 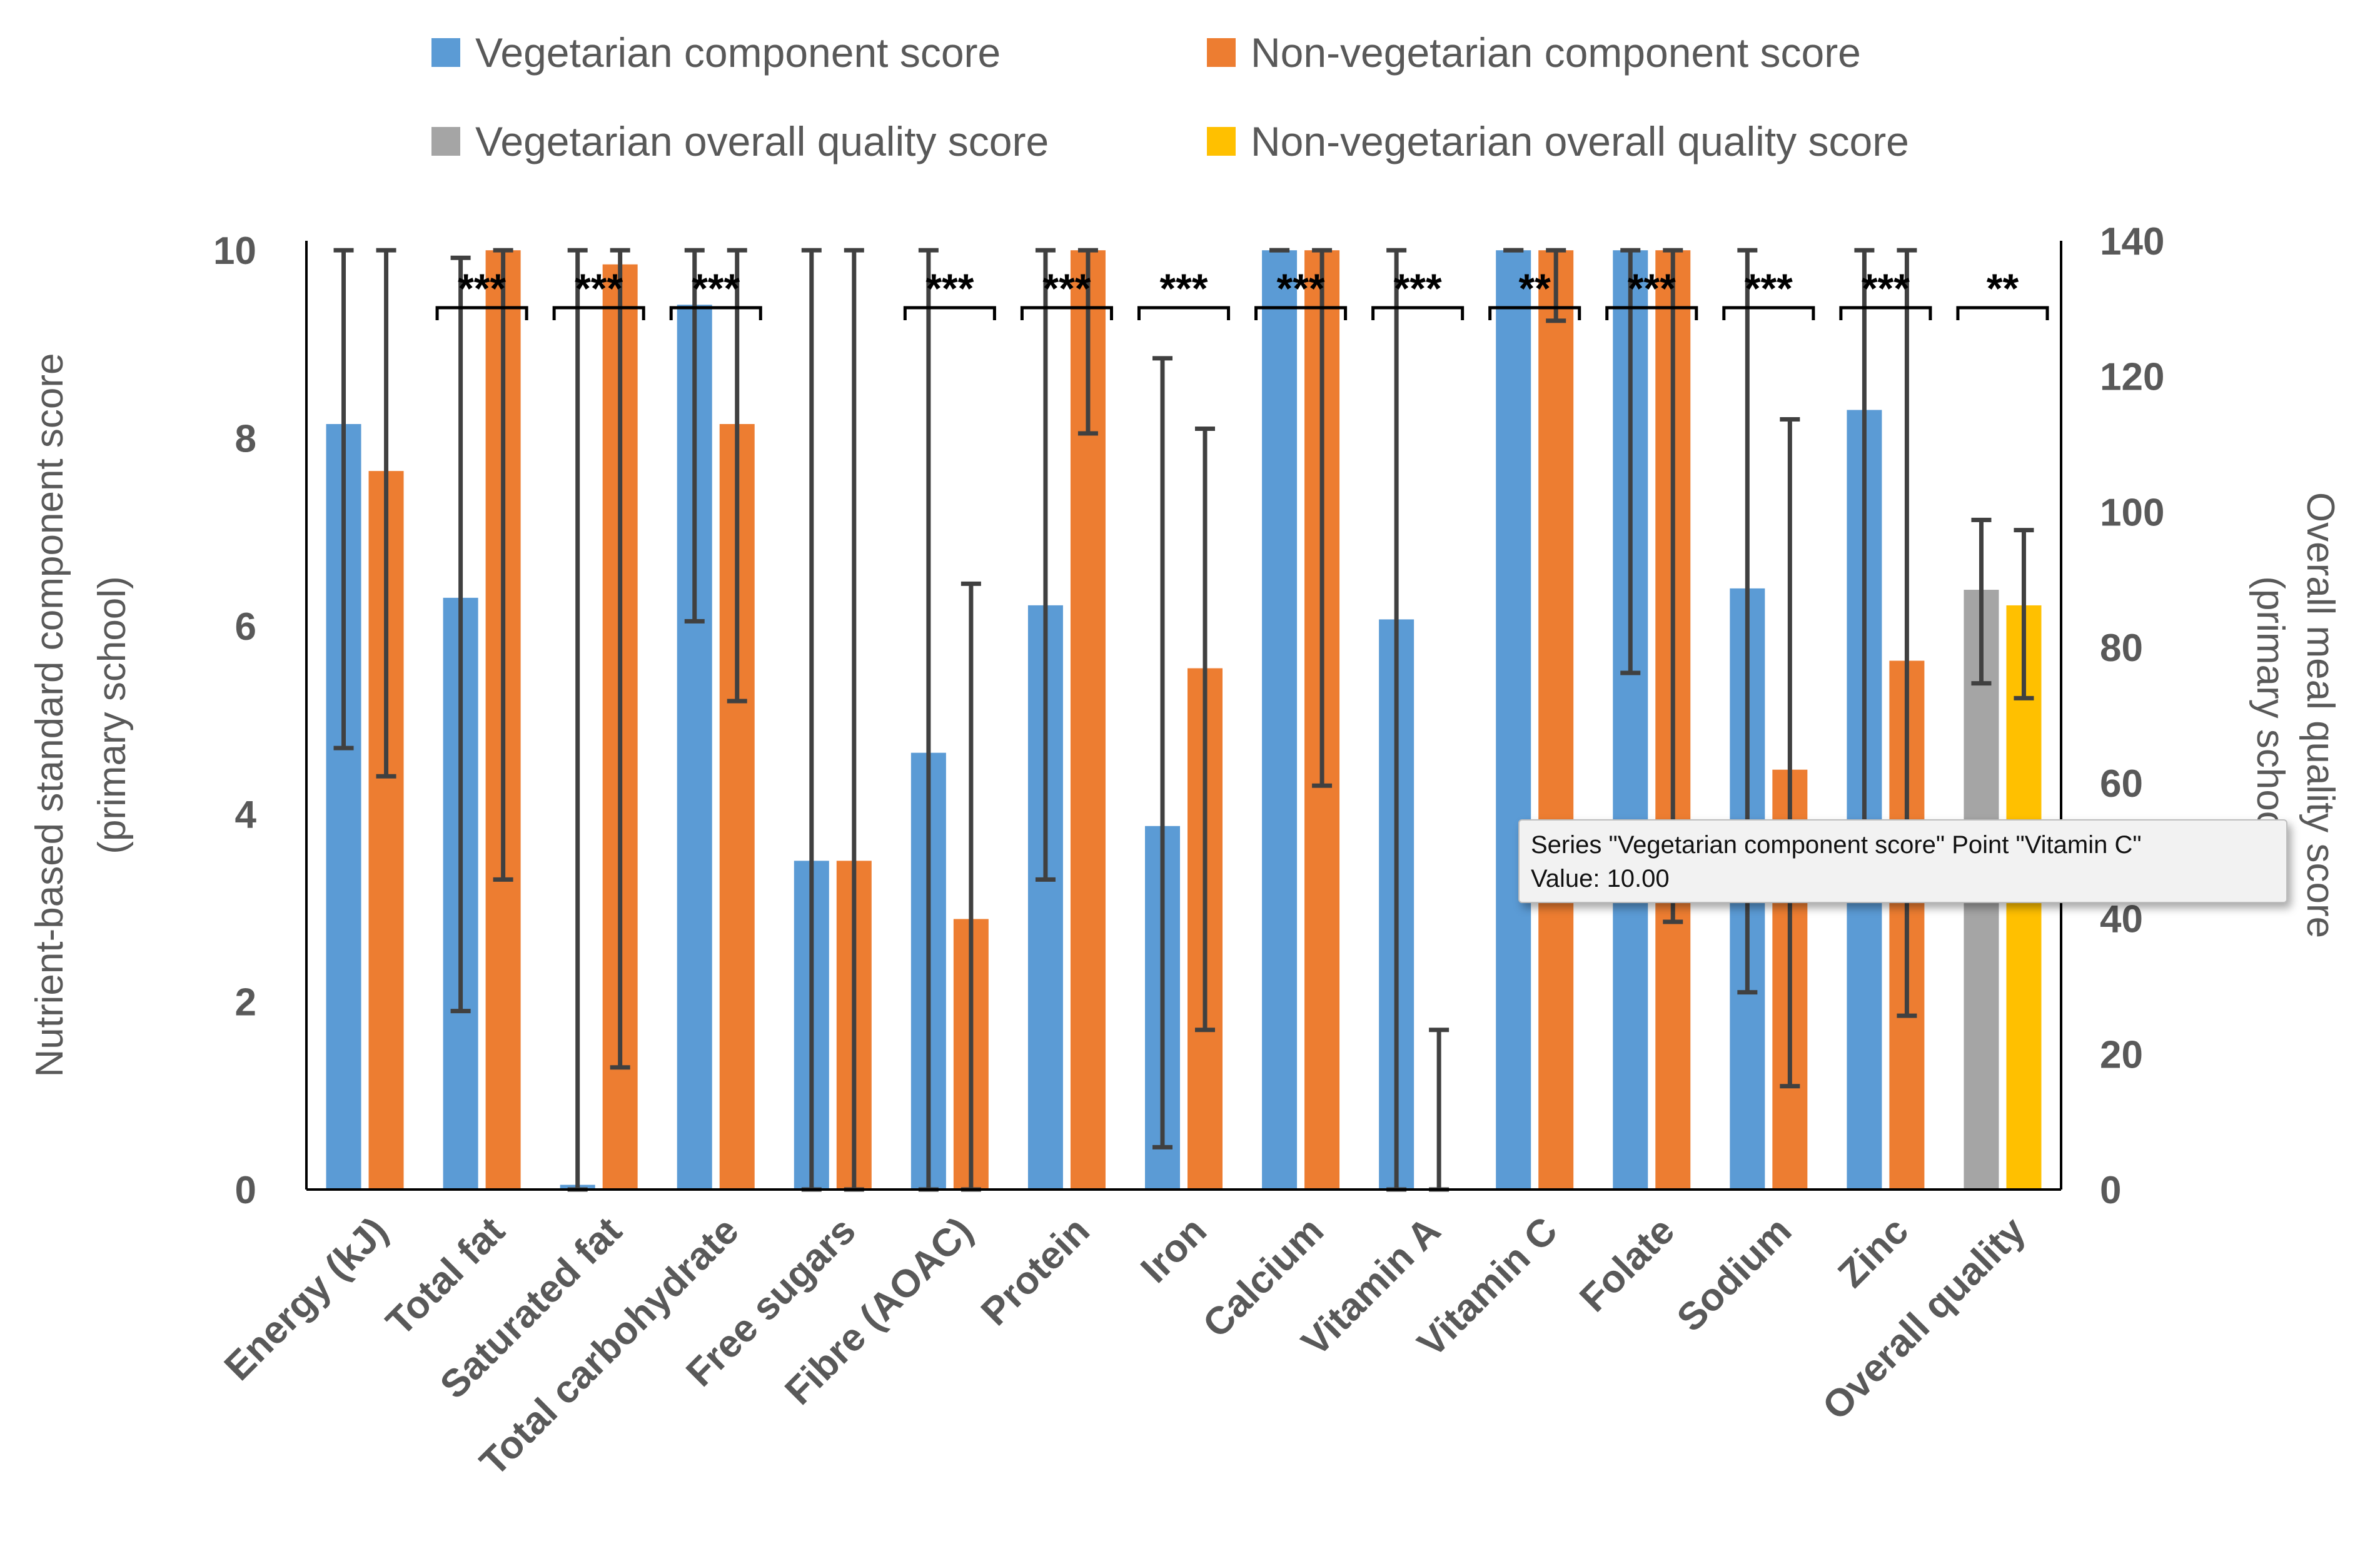 I want to click on significance-label-11: ***, so click(x=1652, y=288).